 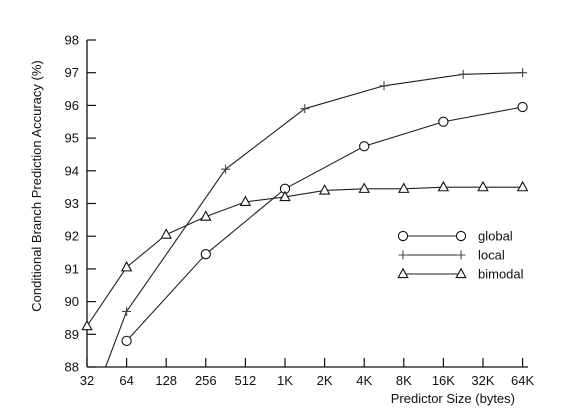 I want to click on legend-item-local: local, so click(x=451, y=255).